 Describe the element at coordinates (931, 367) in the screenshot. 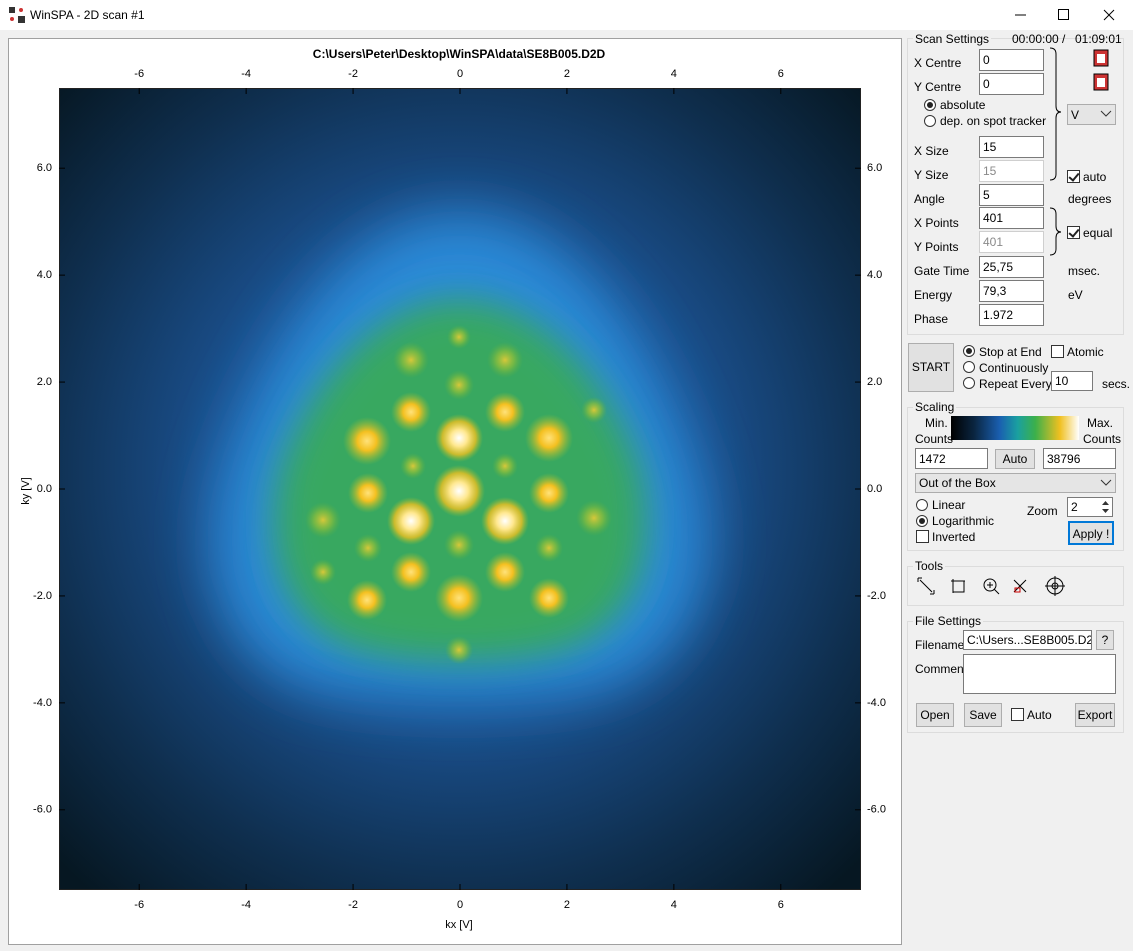

I see `start-button: START` at that location.